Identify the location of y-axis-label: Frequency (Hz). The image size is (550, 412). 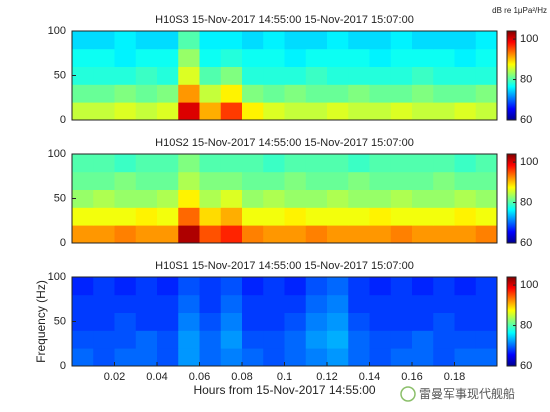
(41, 321).